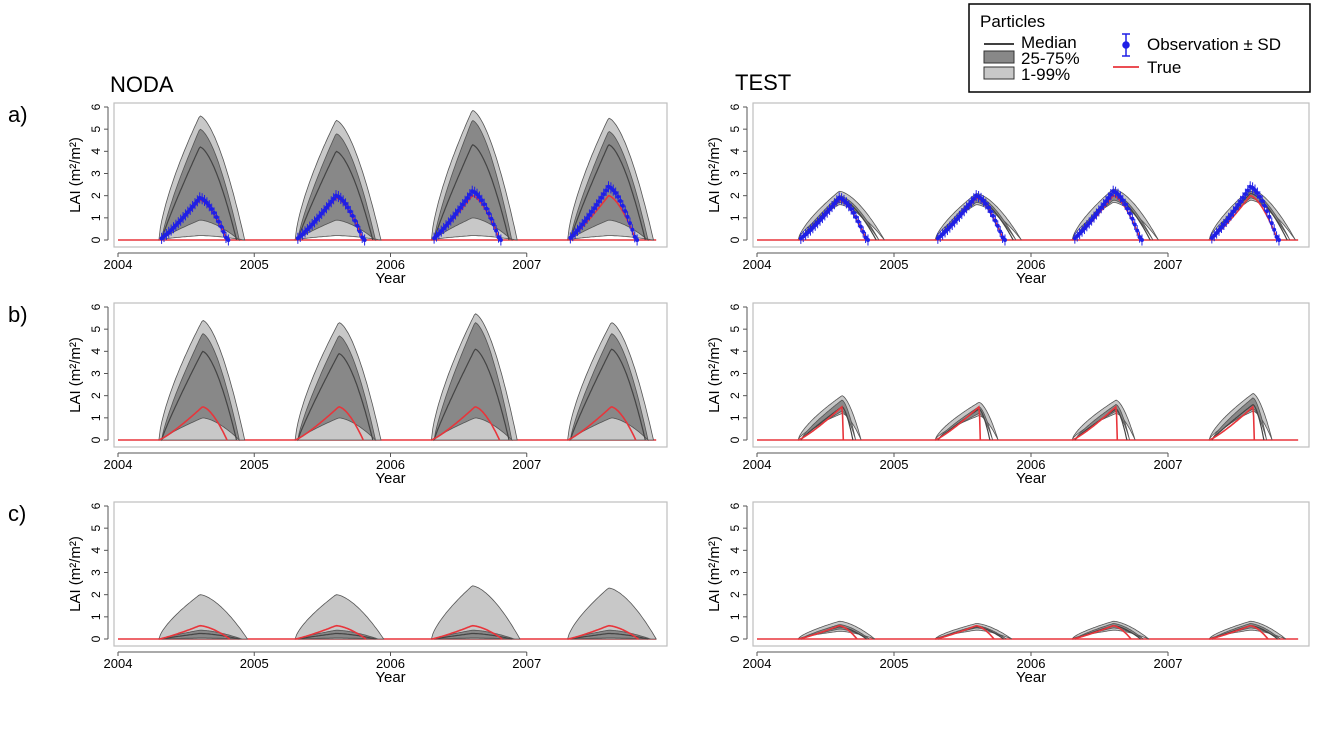  Describe the element at coordinates (193, 423) in the screenshot. I see `true-line-season-2004` at that location.